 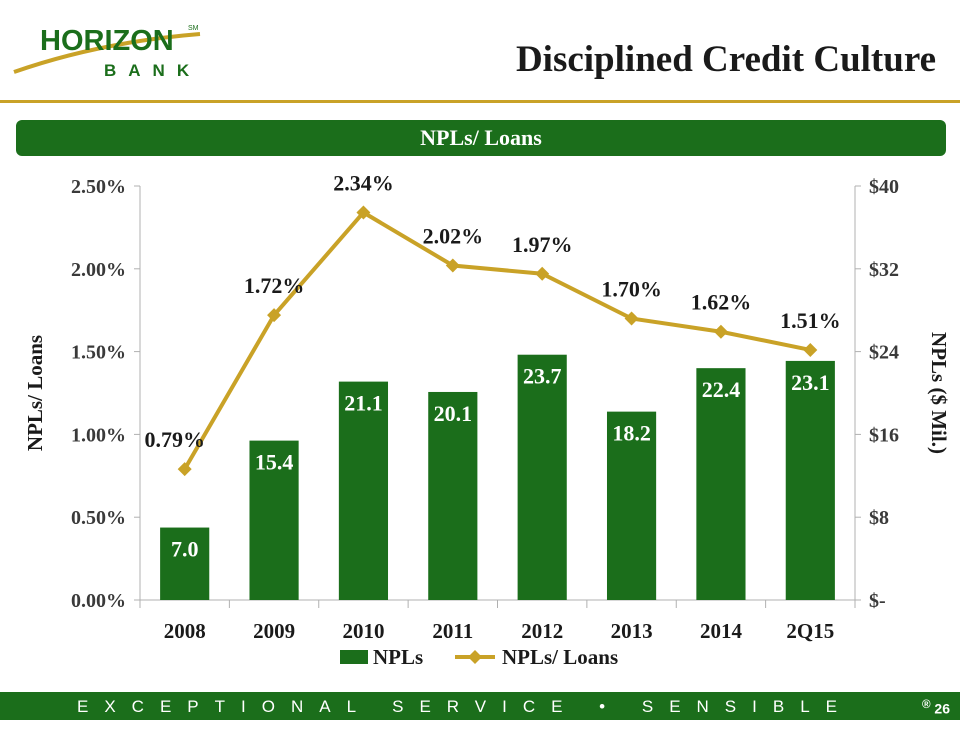 I want to click on npl-ratio-label: 1.62%, so click(x=721, y=302).